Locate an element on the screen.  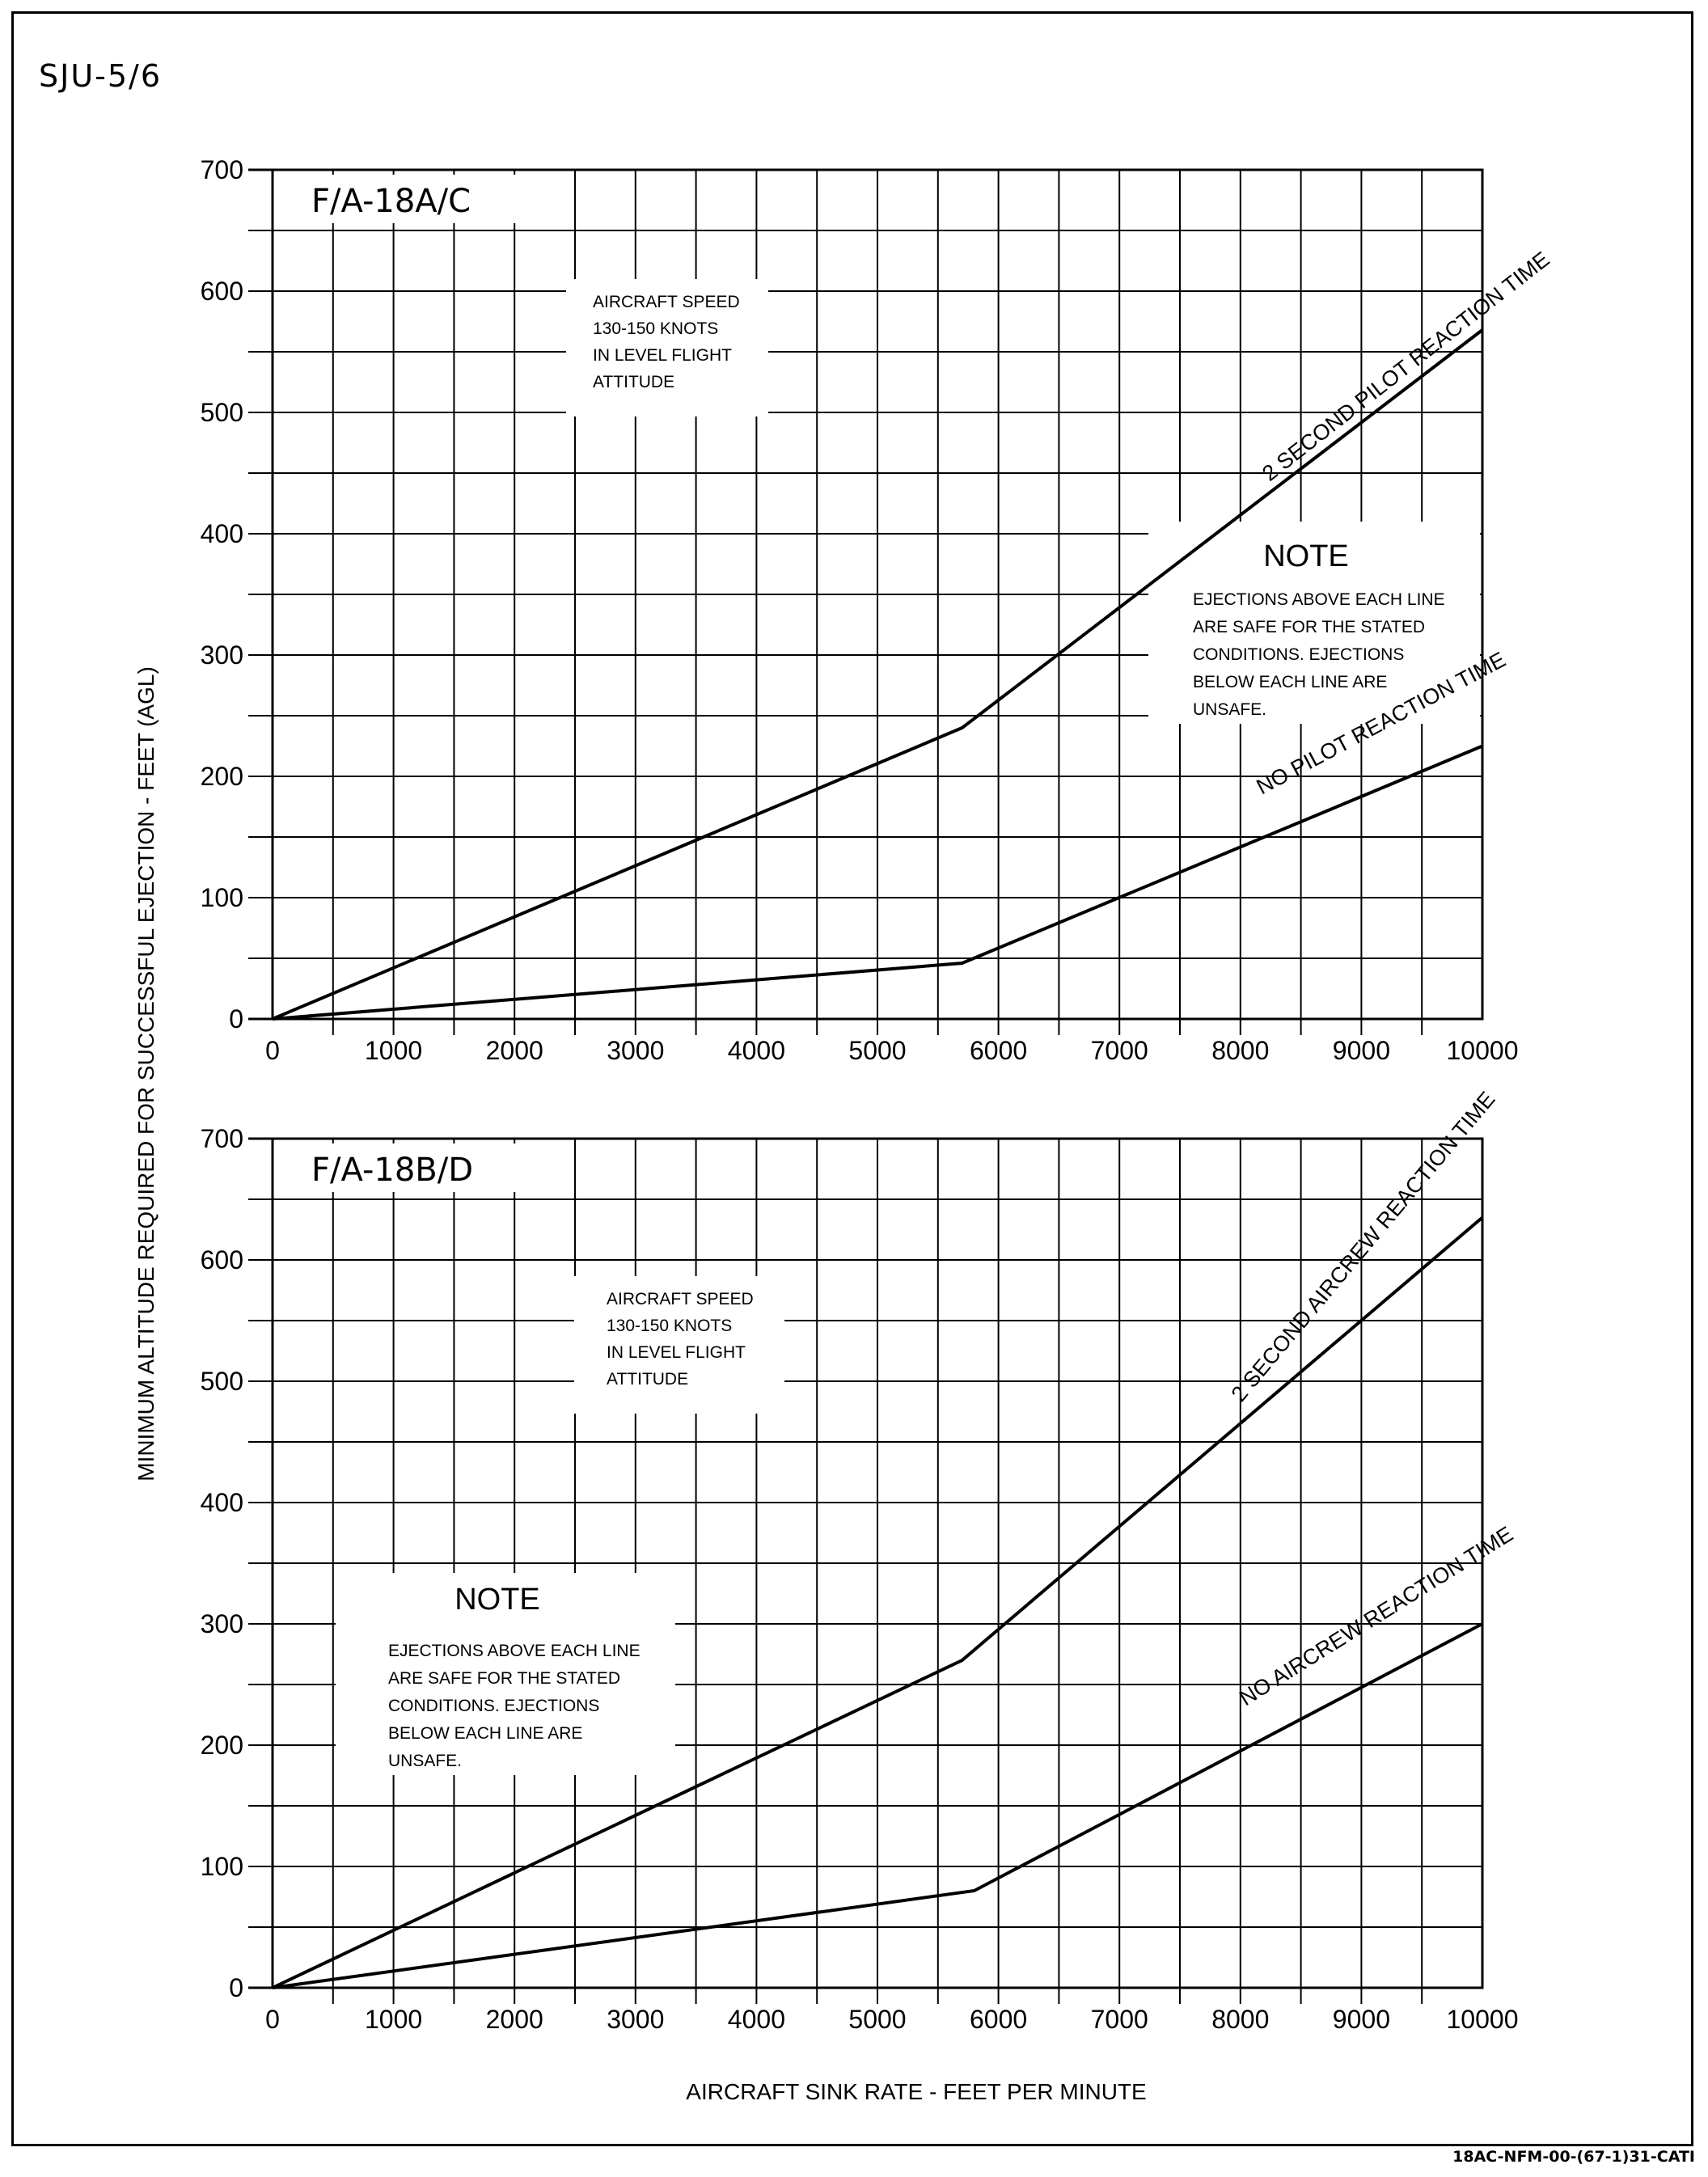
figure-id: SJU-5/6 is located at coordinates (101, 76).